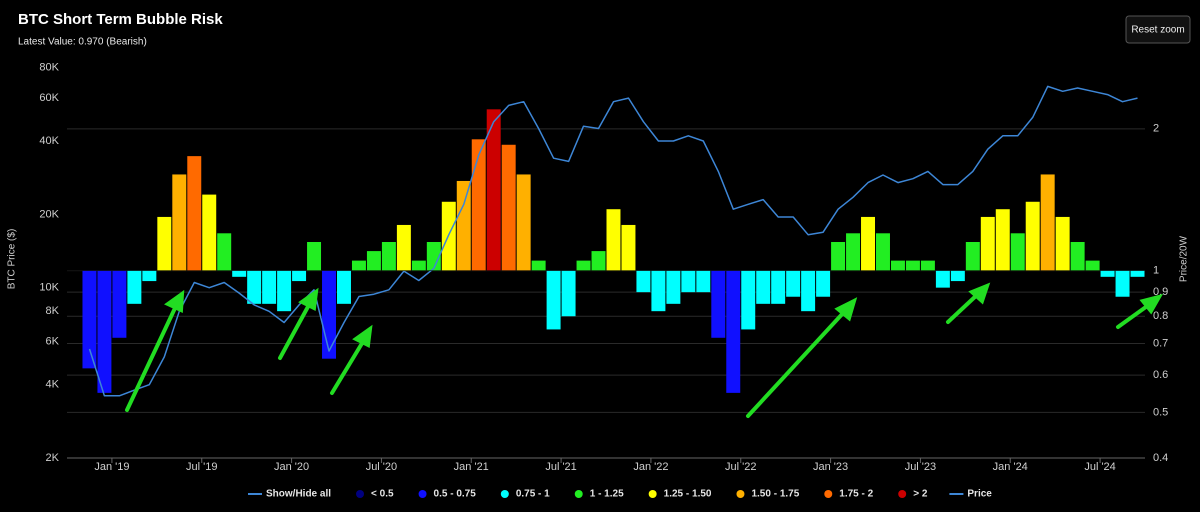 The width and height of the screenshot is (1200, 512). Describe the element at coordinates (49, 141) in the screenshot. I see `y-tick-label: 40K` at that location.